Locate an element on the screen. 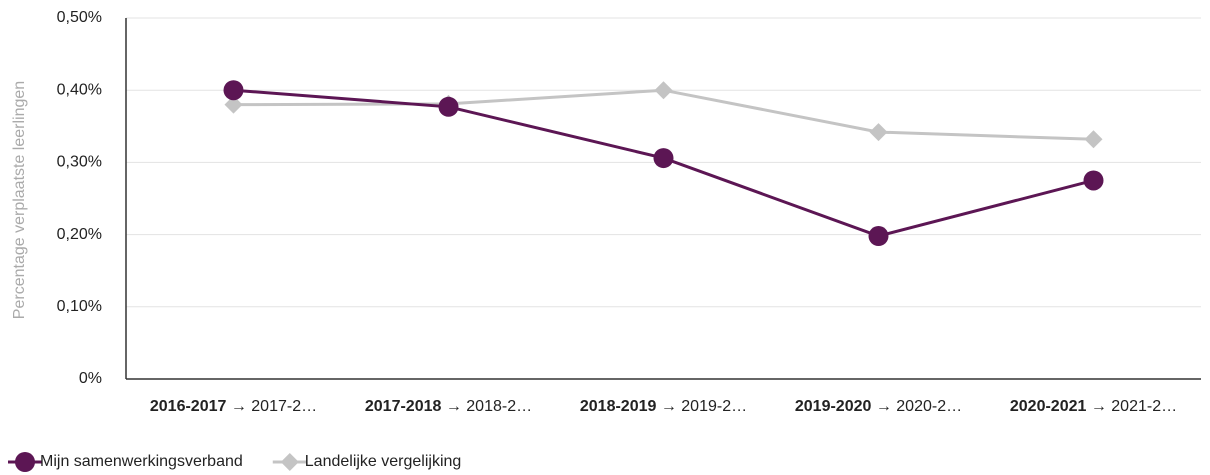  y-tick-label: 0% is located at coordinates (90, 378).